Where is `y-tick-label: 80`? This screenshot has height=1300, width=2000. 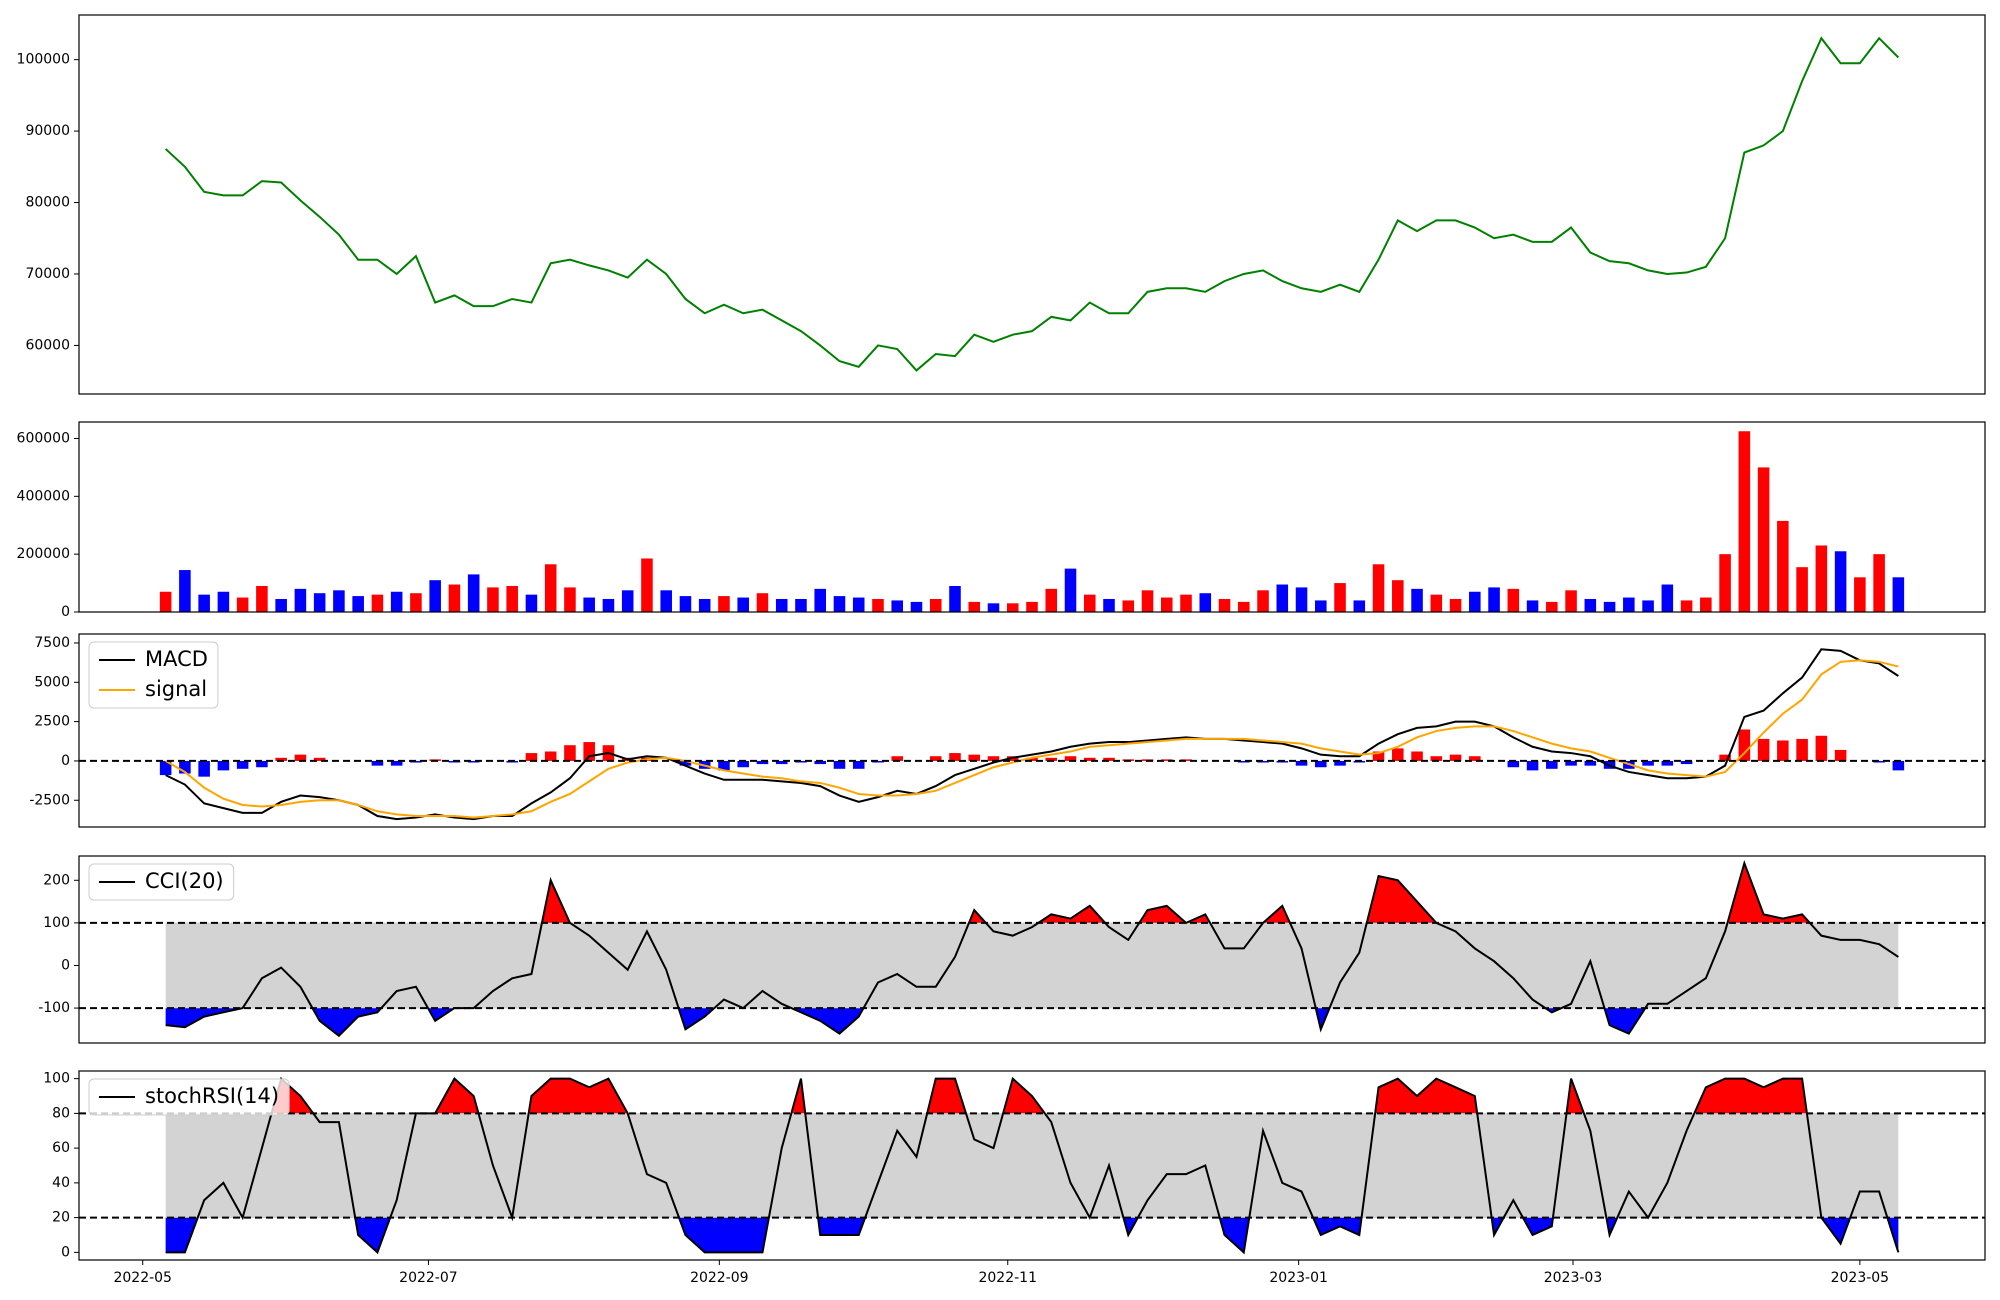 y-tick-label: 80 is located at coordinates (61, 1113).